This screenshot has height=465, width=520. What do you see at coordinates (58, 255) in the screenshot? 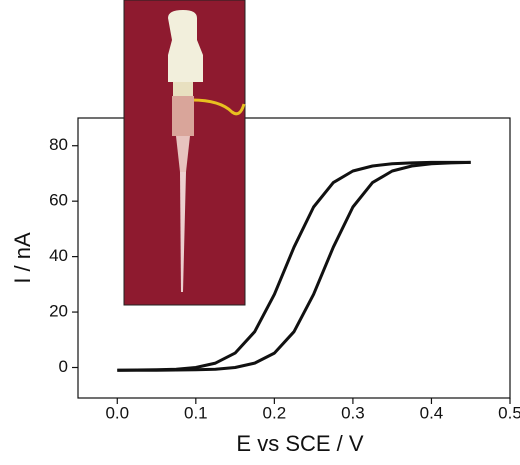
I see `y-tick-label: 40` at bounding box center [58, 255].